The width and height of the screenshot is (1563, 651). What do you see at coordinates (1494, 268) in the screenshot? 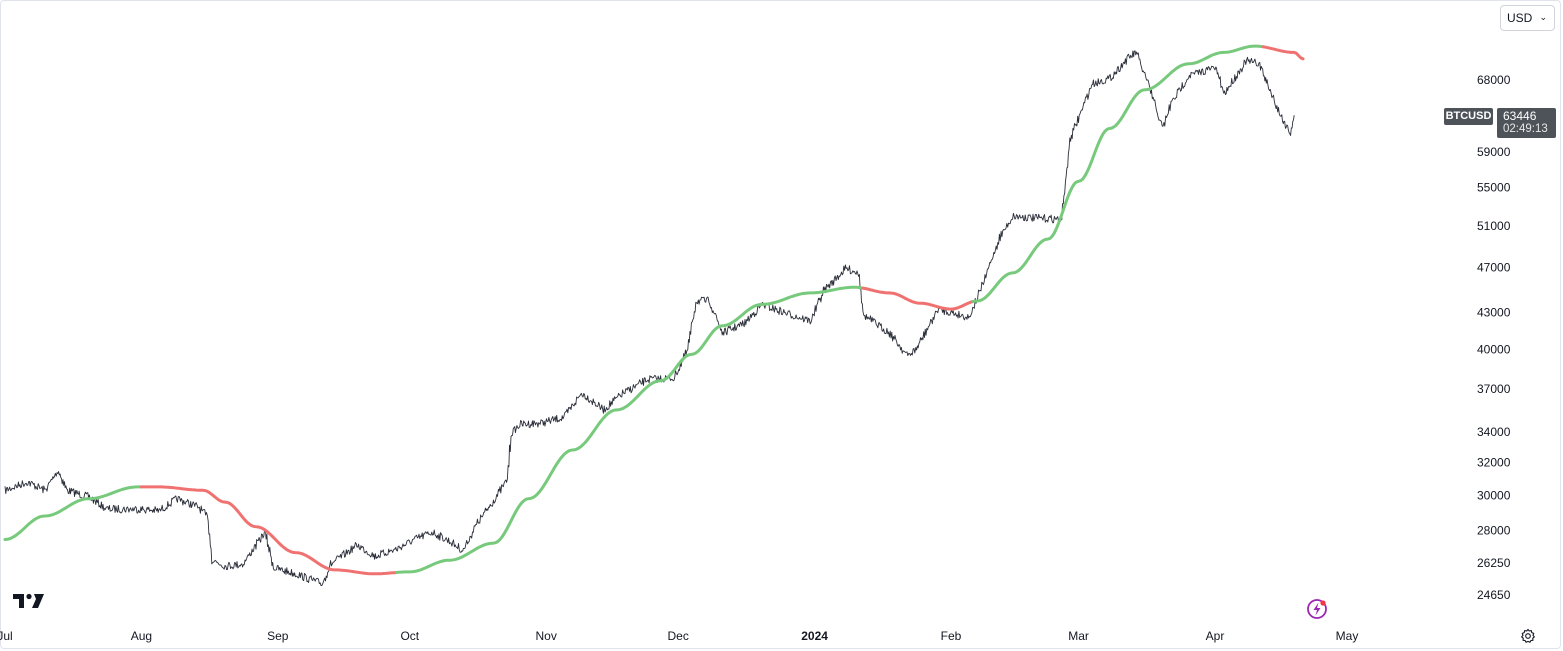
I see `y-tick-label: 47000` at bounding box center [1494, 268].